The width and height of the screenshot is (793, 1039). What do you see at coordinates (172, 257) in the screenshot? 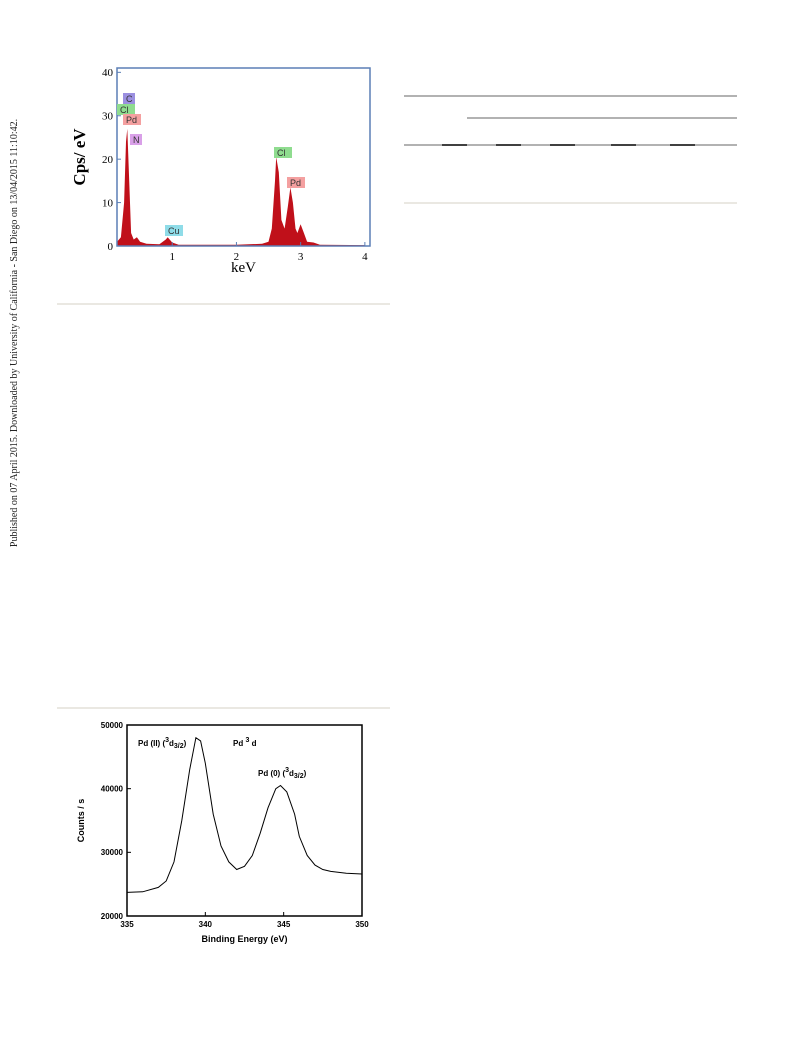
I see `x-tick-label: 1` at bounding box center [172, 257].